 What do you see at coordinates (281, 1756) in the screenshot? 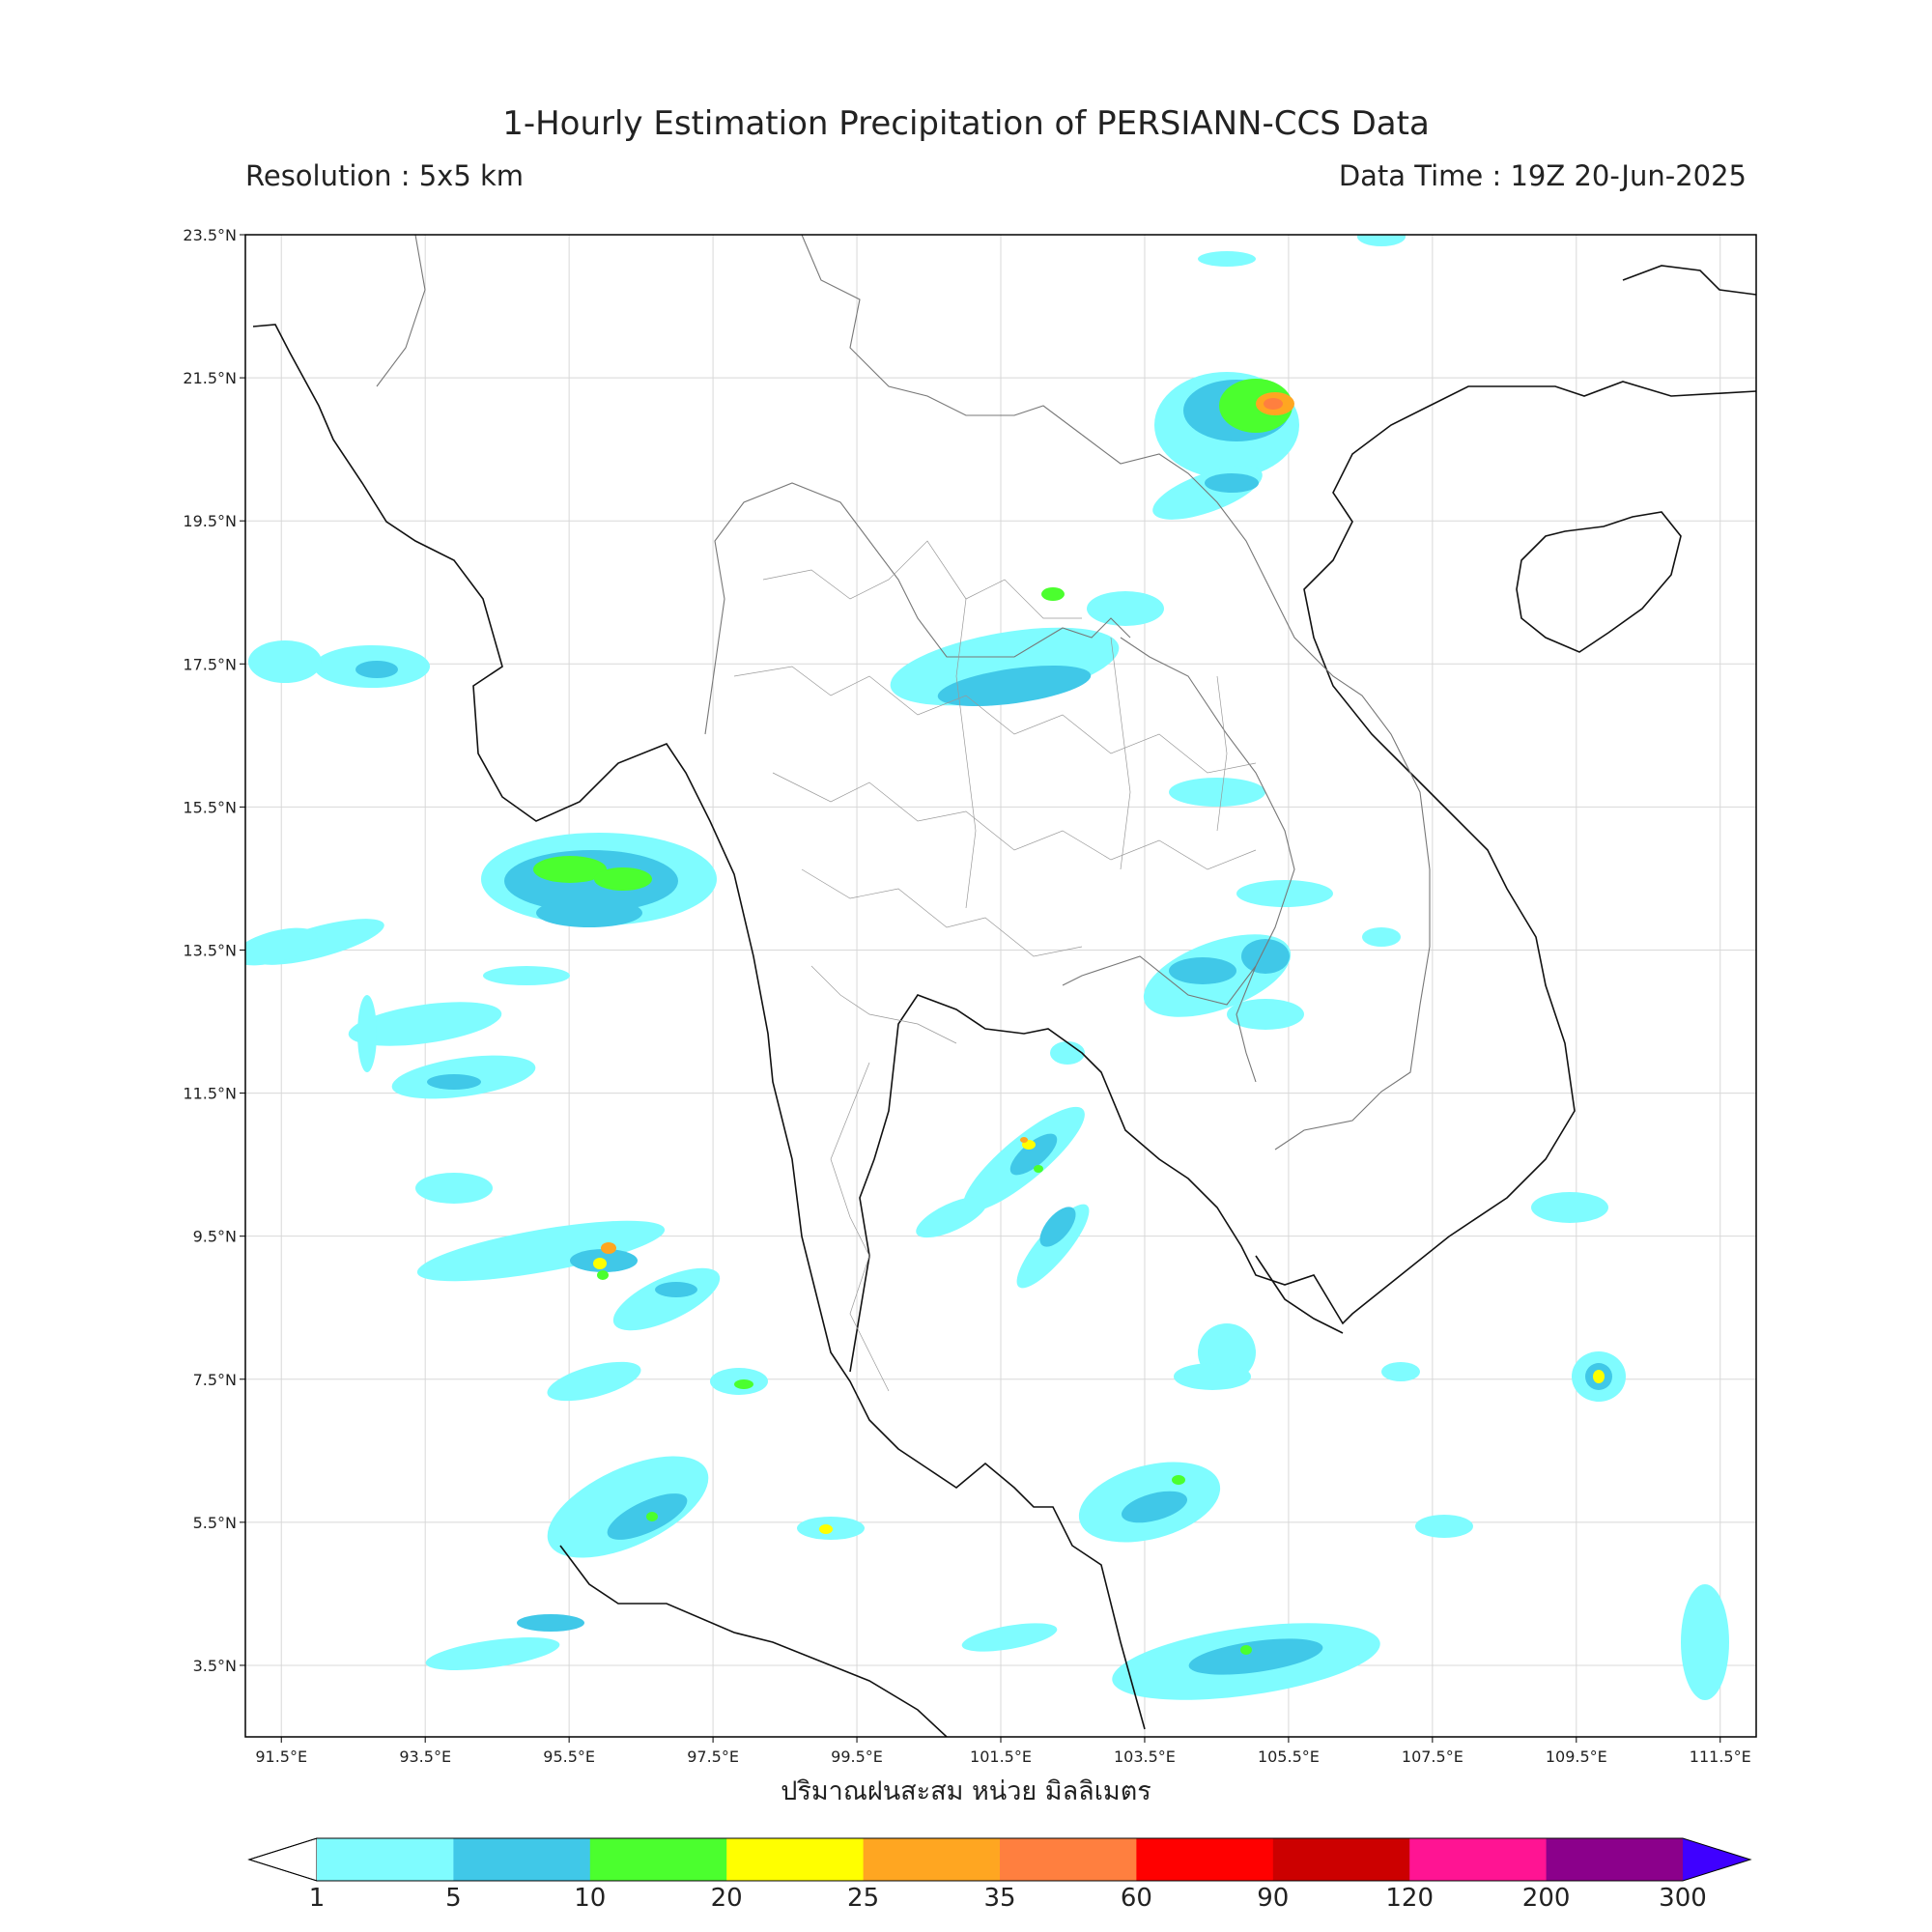
I see `lon-tick-label: 91.5°E` at bounding box center [281, 1756].